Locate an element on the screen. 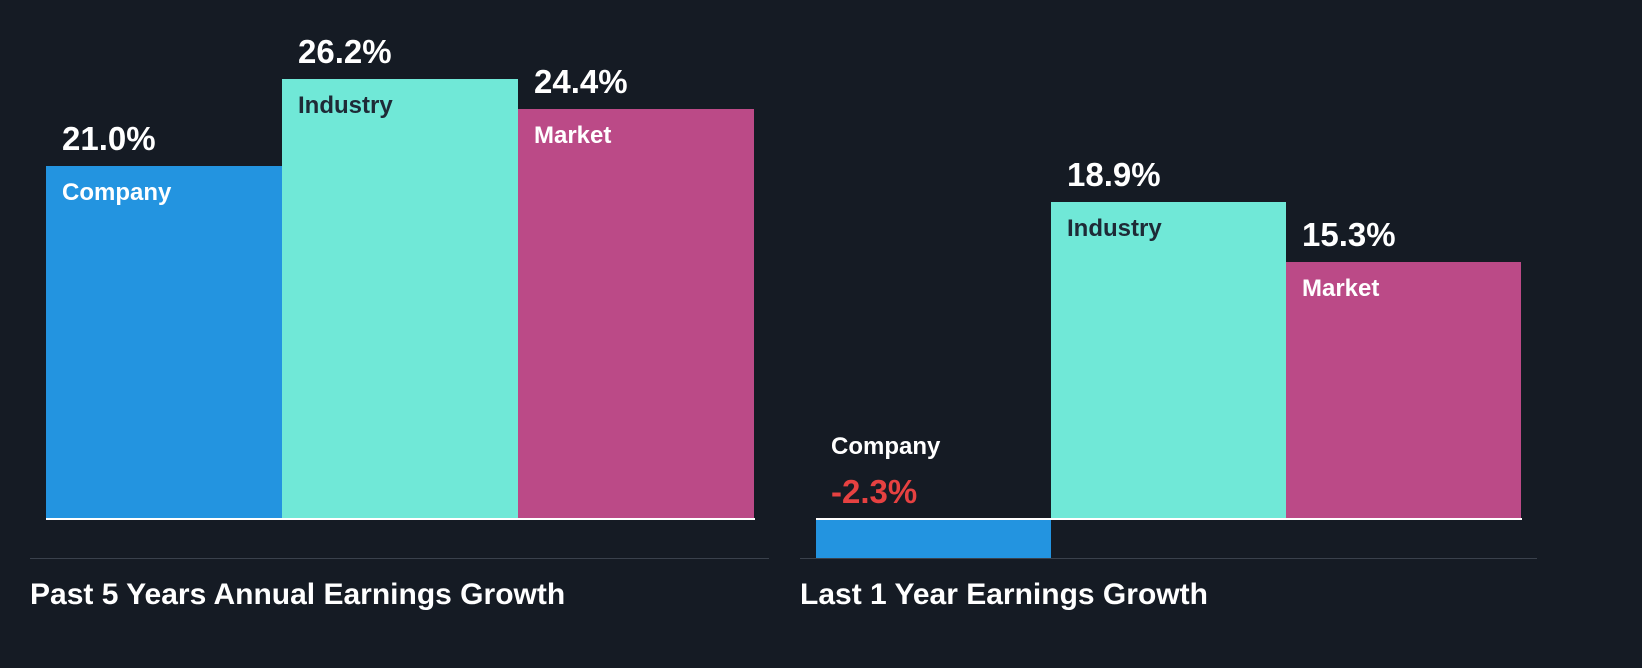 The height and width of the screenshot is (668, 1642). value-label-industry: 26.2% is located at coordinates (345, 52).